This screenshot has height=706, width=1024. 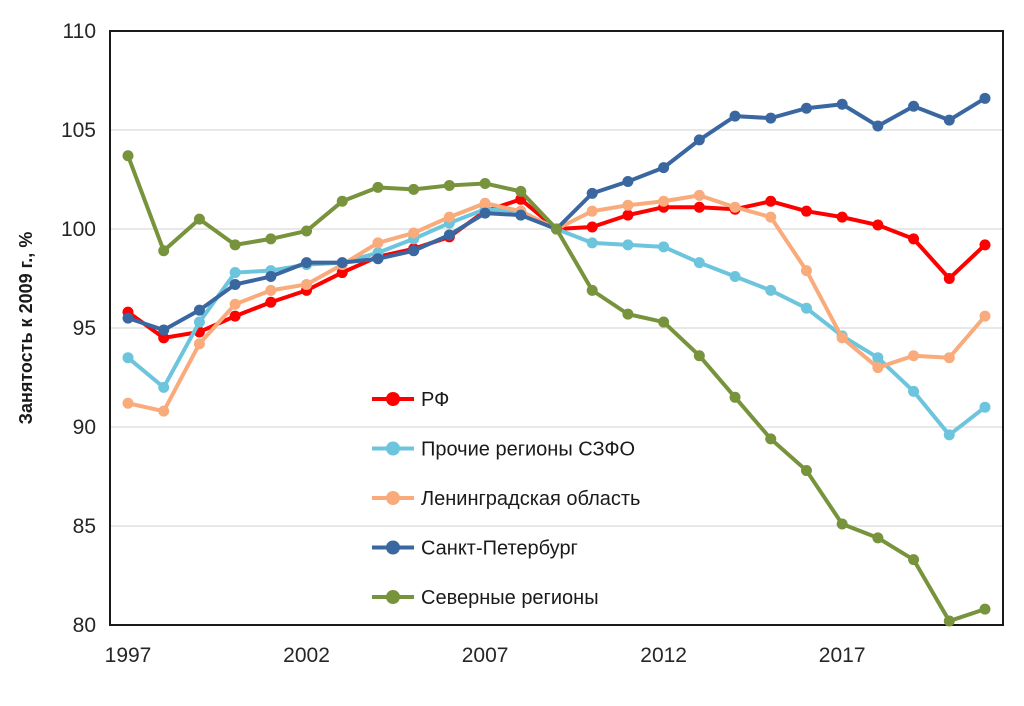 I want to click on data-point-s2-2021, so click(x=985, y=407).